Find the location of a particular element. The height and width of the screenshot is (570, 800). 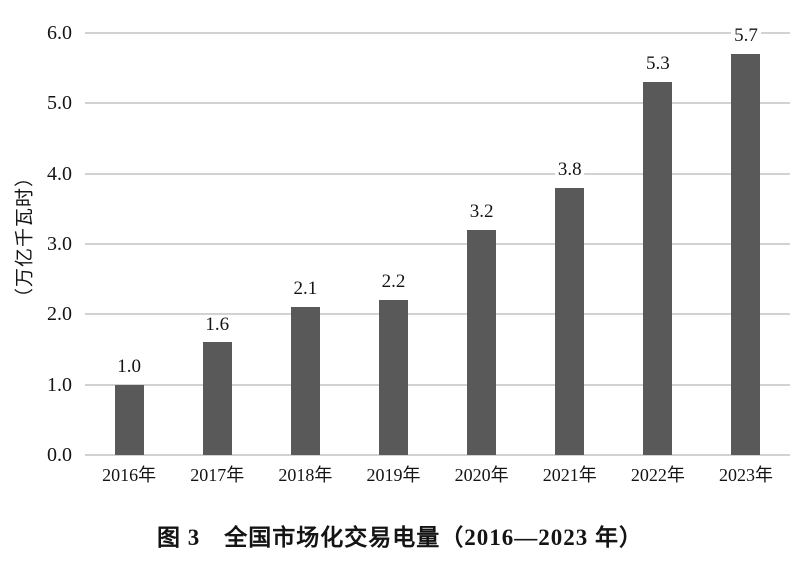

bar-value-label: 1.0 is located at coordinates (129, 367).